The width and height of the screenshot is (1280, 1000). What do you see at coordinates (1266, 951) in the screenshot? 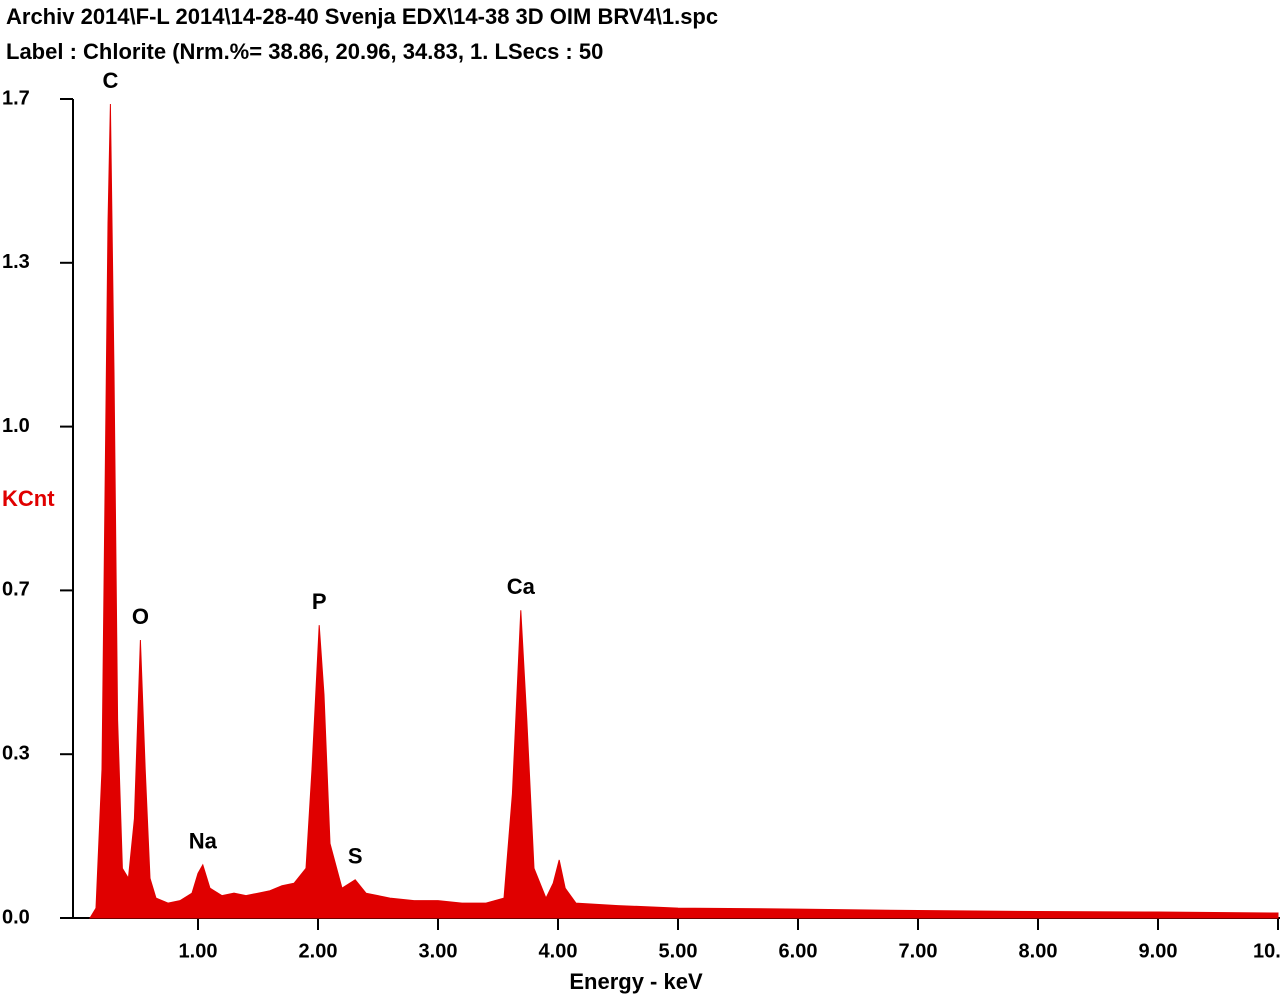
I see `x-tick-label: 10.00` at bounding box center [1266, 951].